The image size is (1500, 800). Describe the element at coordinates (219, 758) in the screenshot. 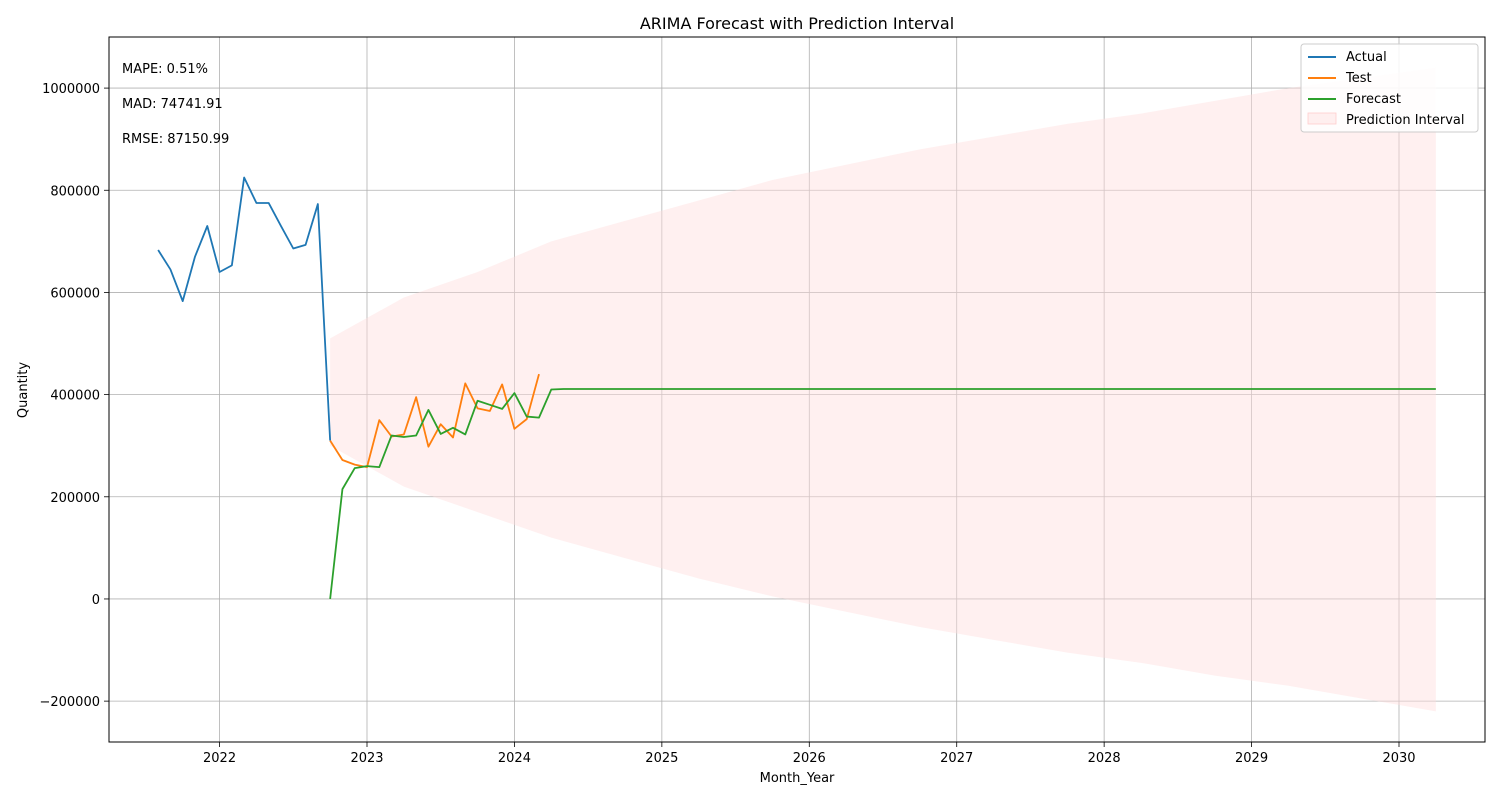

I see `x-tick-label: 2022` at that location.